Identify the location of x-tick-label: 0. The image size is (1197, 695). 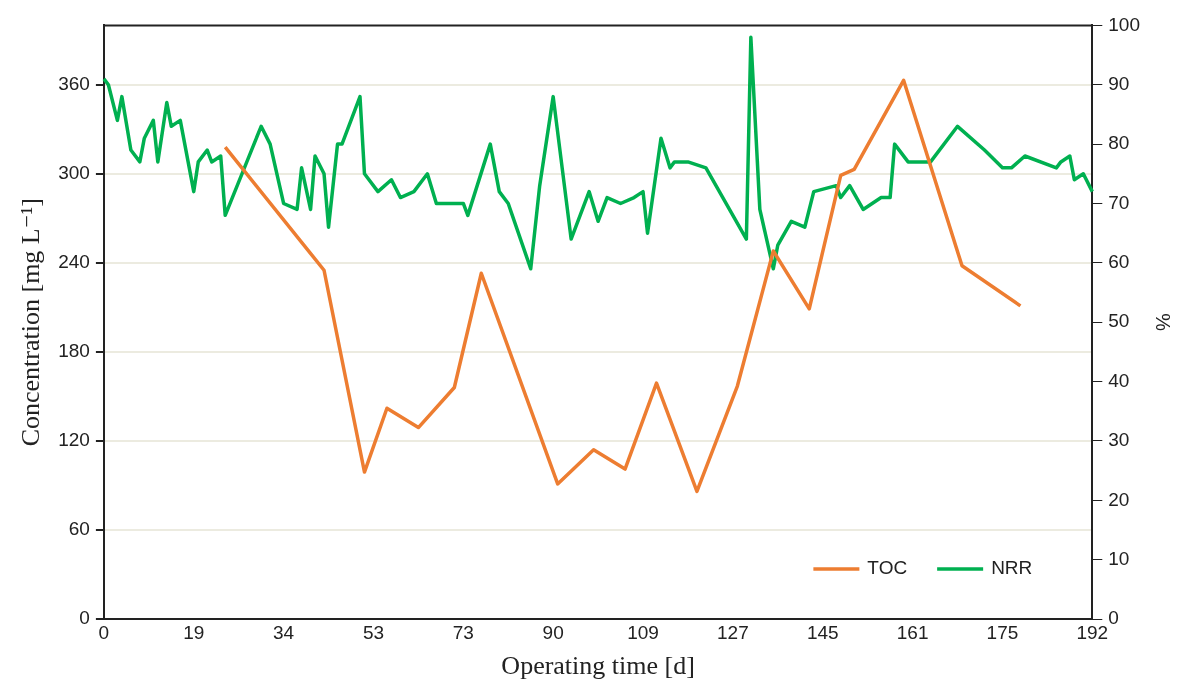
(104, 632).